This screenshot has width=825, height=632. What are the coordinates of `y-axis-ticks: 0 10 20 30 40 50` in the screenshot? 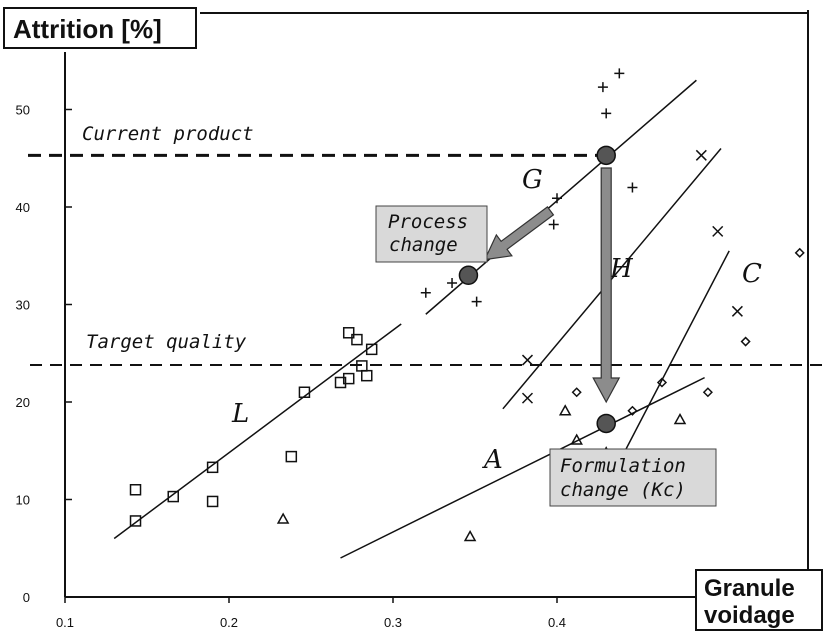 It's located at (44, 354).